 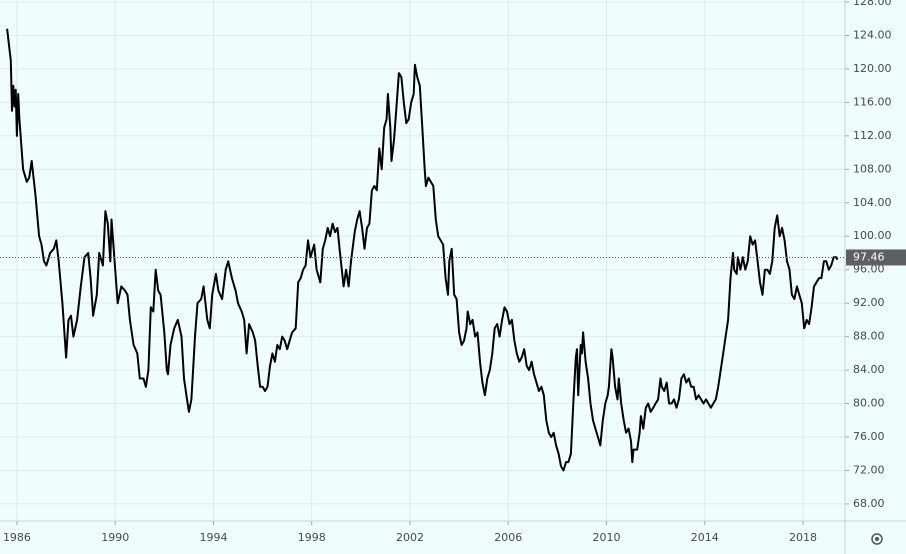 I want to click on y-tick-label: 88.00, so click(x=869, y=336).